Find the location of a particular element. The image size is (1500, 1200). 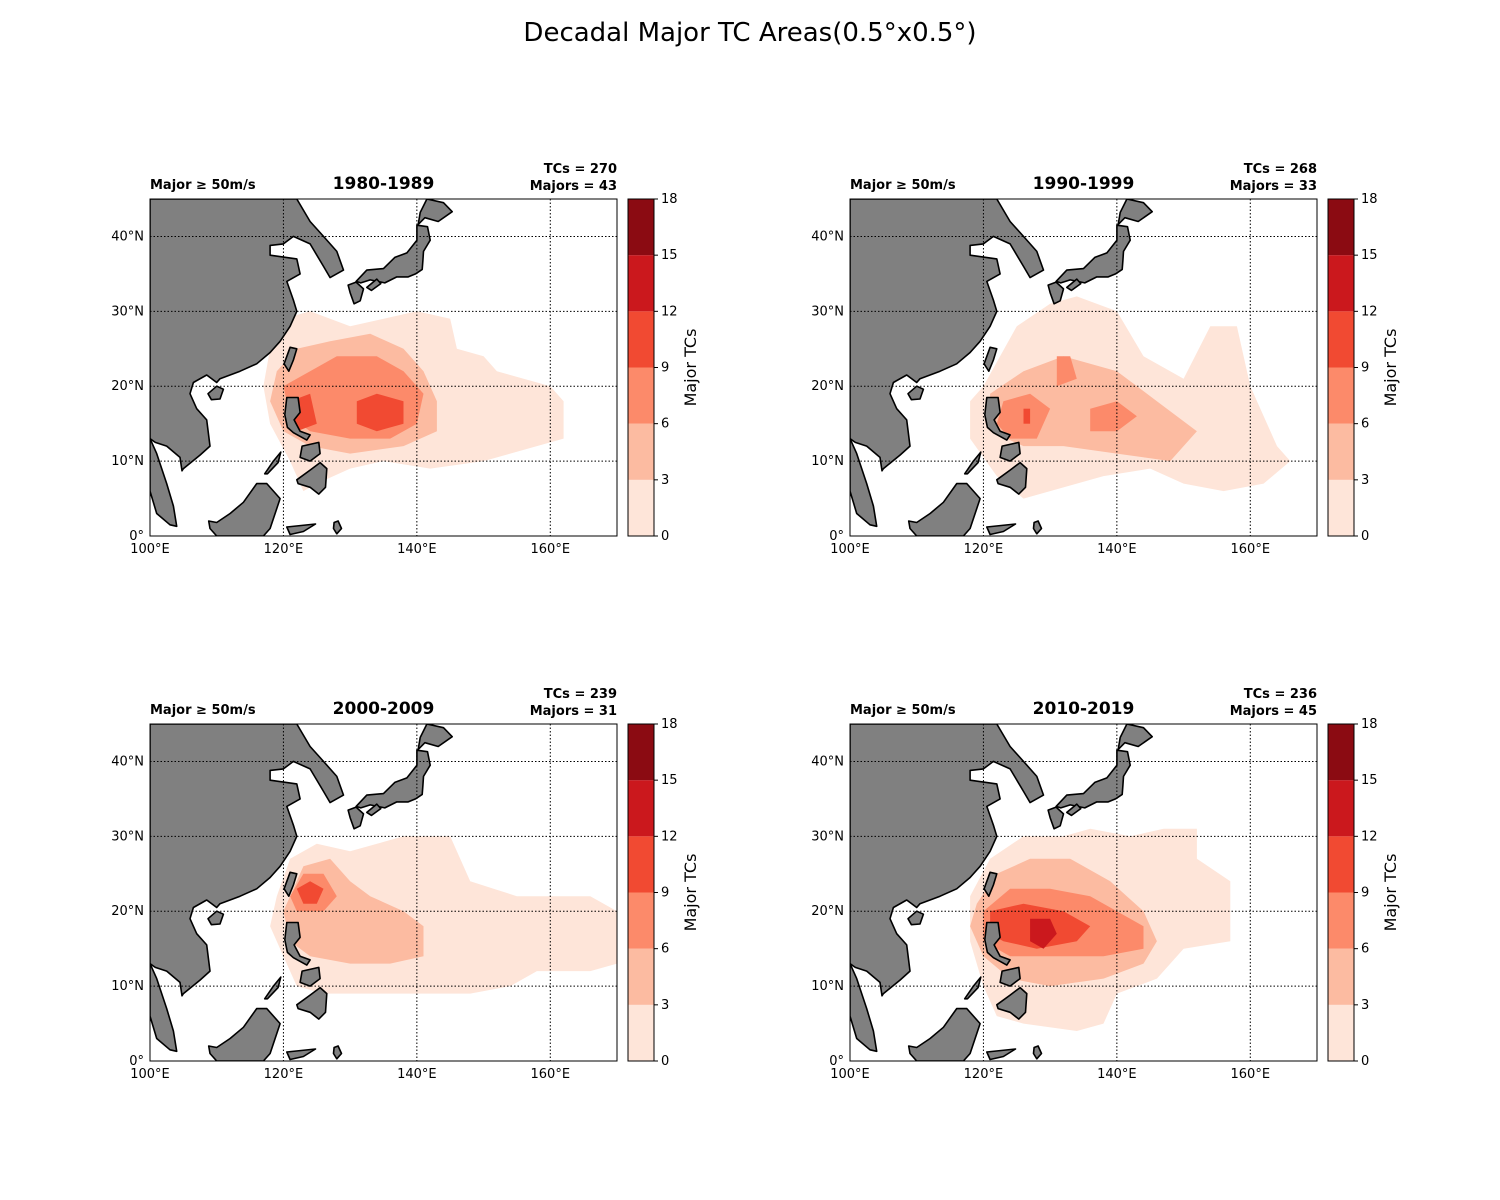

colorbar-tick-label: 3 is located at coordinates (665, 1005).